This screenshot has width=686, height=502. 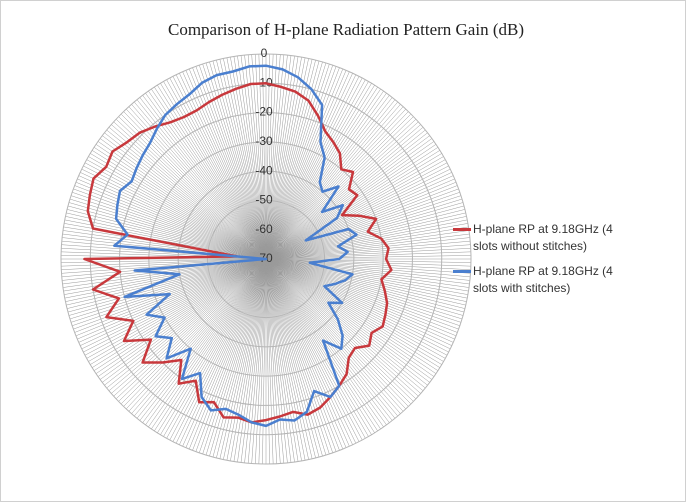 I want to click on grid-ring, so click(x=266, y=259).